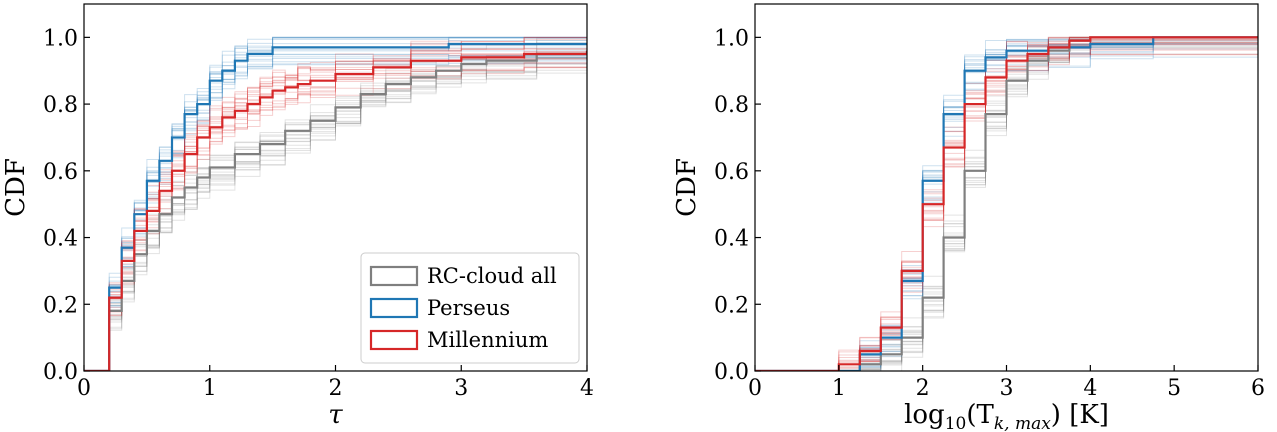 The height and width of the screenshot is (432, 1277). I want to click on legend: RC-cloud all Perseus Millennium, so click(470, 308).